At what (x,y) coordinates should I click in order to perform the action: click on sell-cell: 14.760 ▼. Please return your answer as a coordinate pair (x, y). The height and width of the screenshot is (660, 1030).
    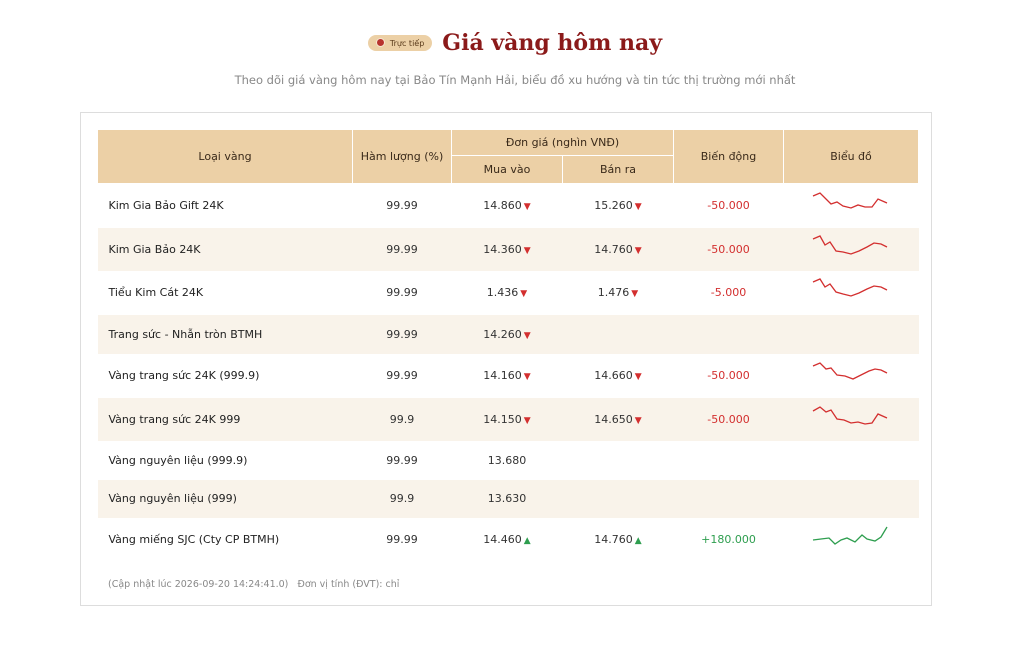
    Looking at the image, I should click on (618, 249).